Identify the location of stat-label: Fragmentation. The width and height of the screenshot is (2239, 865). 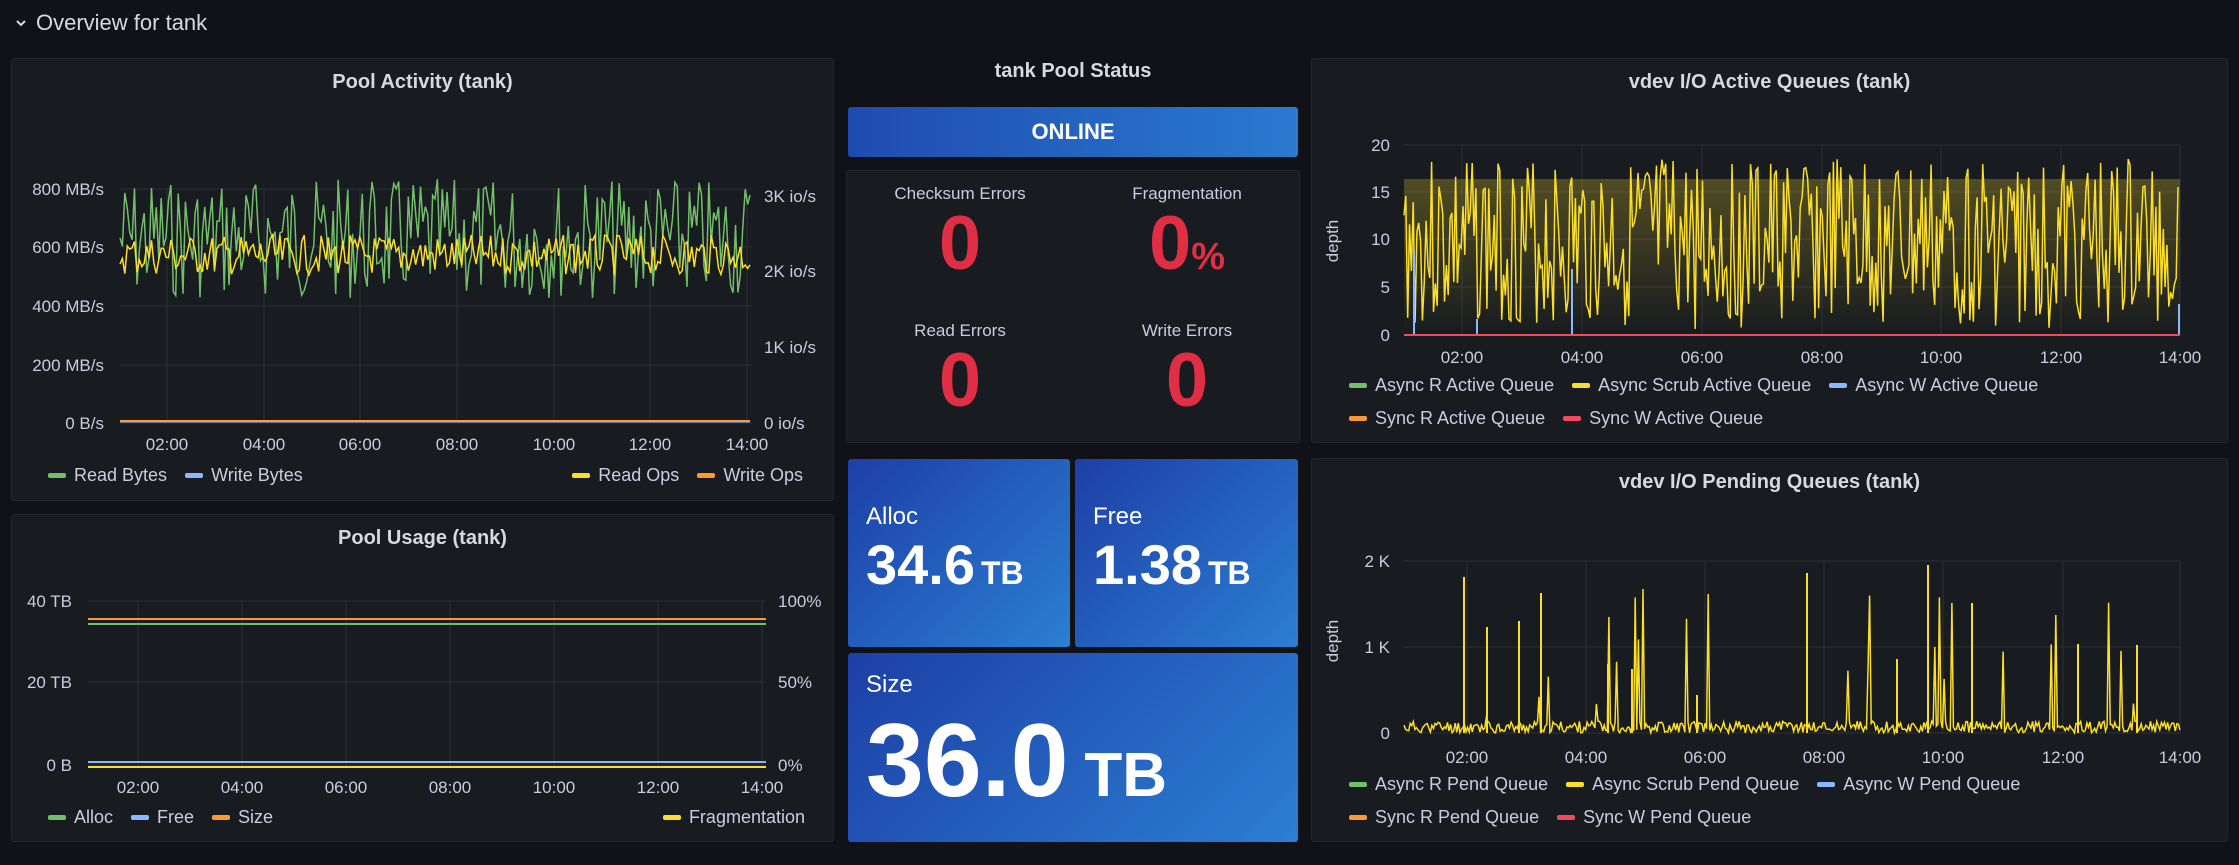
(1187, 193).